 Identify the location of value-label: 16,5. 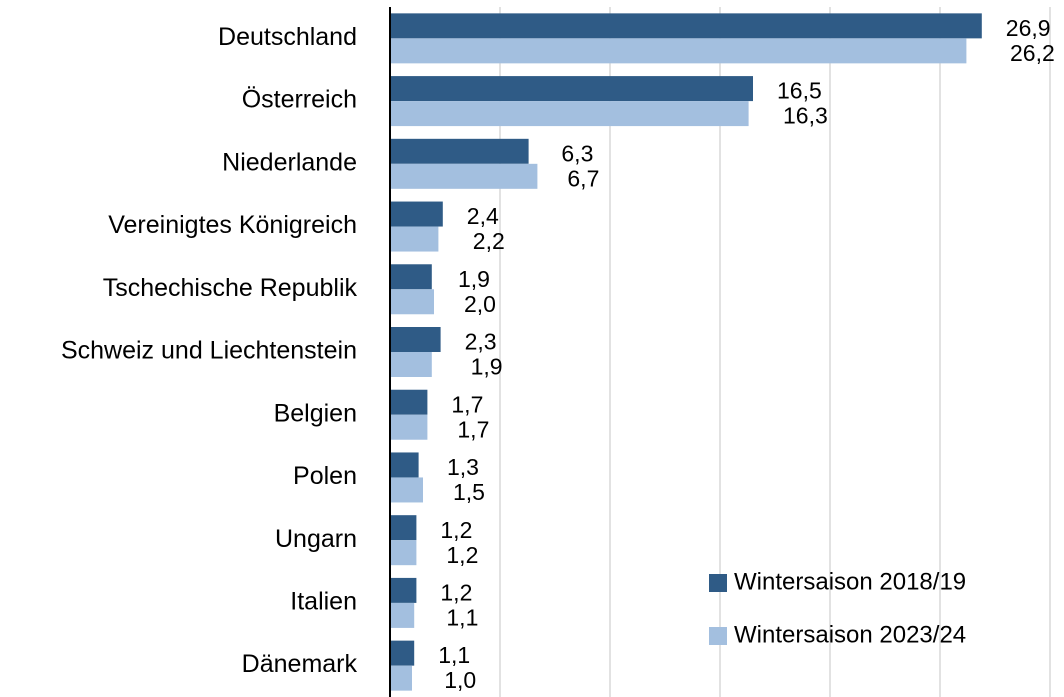
(799, 91).